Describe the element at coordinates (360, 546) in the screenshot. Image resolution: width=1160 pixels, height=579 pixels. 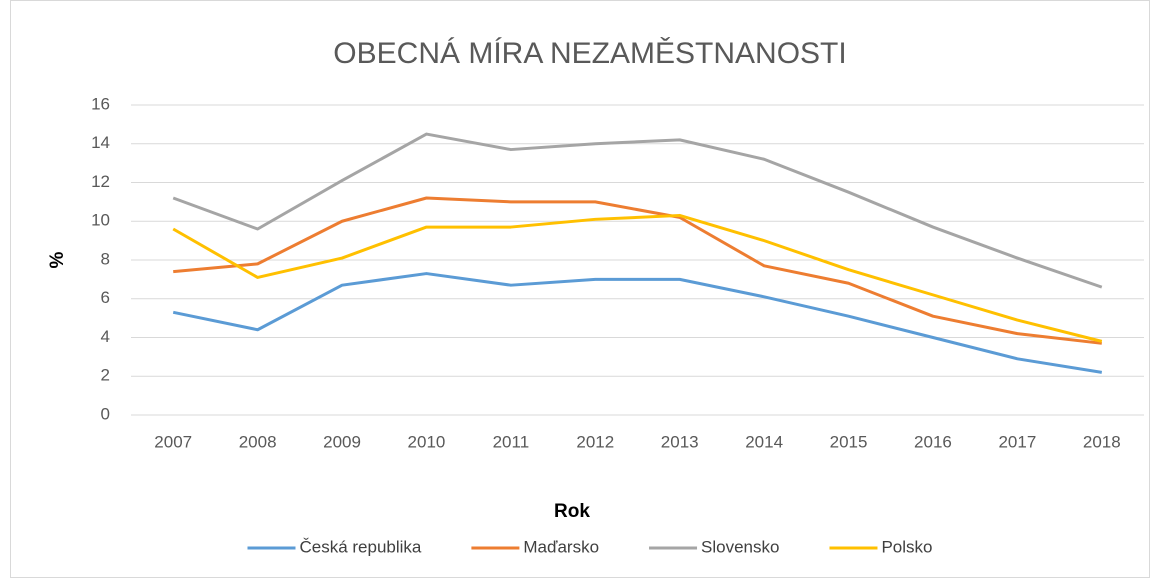
I see `legend-label: Česká republika` at that location.